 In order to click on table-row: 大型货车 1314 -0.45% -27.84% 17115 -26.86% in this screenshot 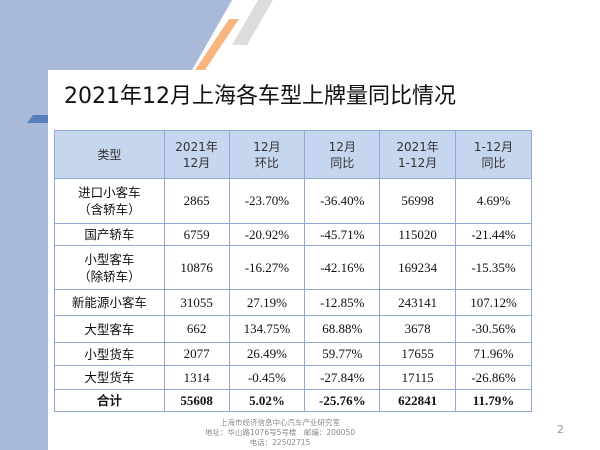, I will do `click(293, 377)`.